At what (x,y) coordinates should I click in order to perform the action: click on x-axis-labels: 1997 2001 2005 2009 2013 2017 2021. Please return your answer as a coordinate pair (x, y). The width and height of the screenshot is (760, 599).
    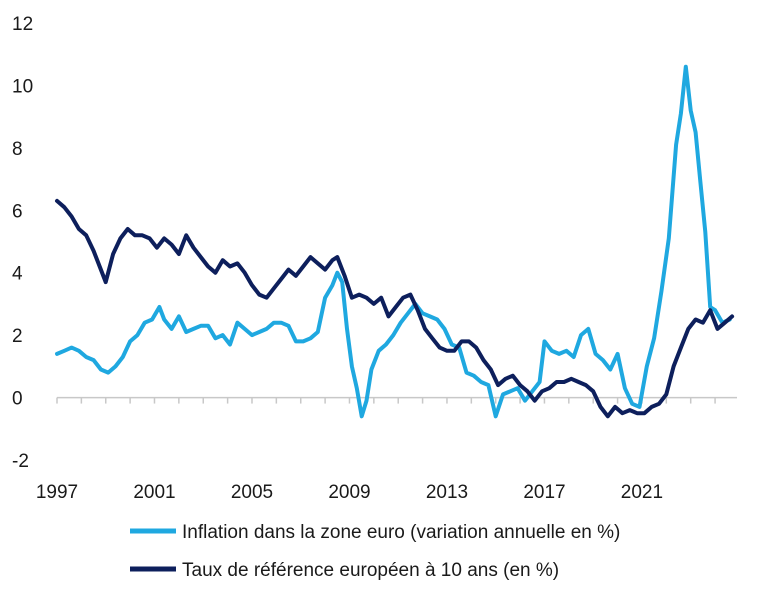
    Looking at the image, I should click on (349, 492).